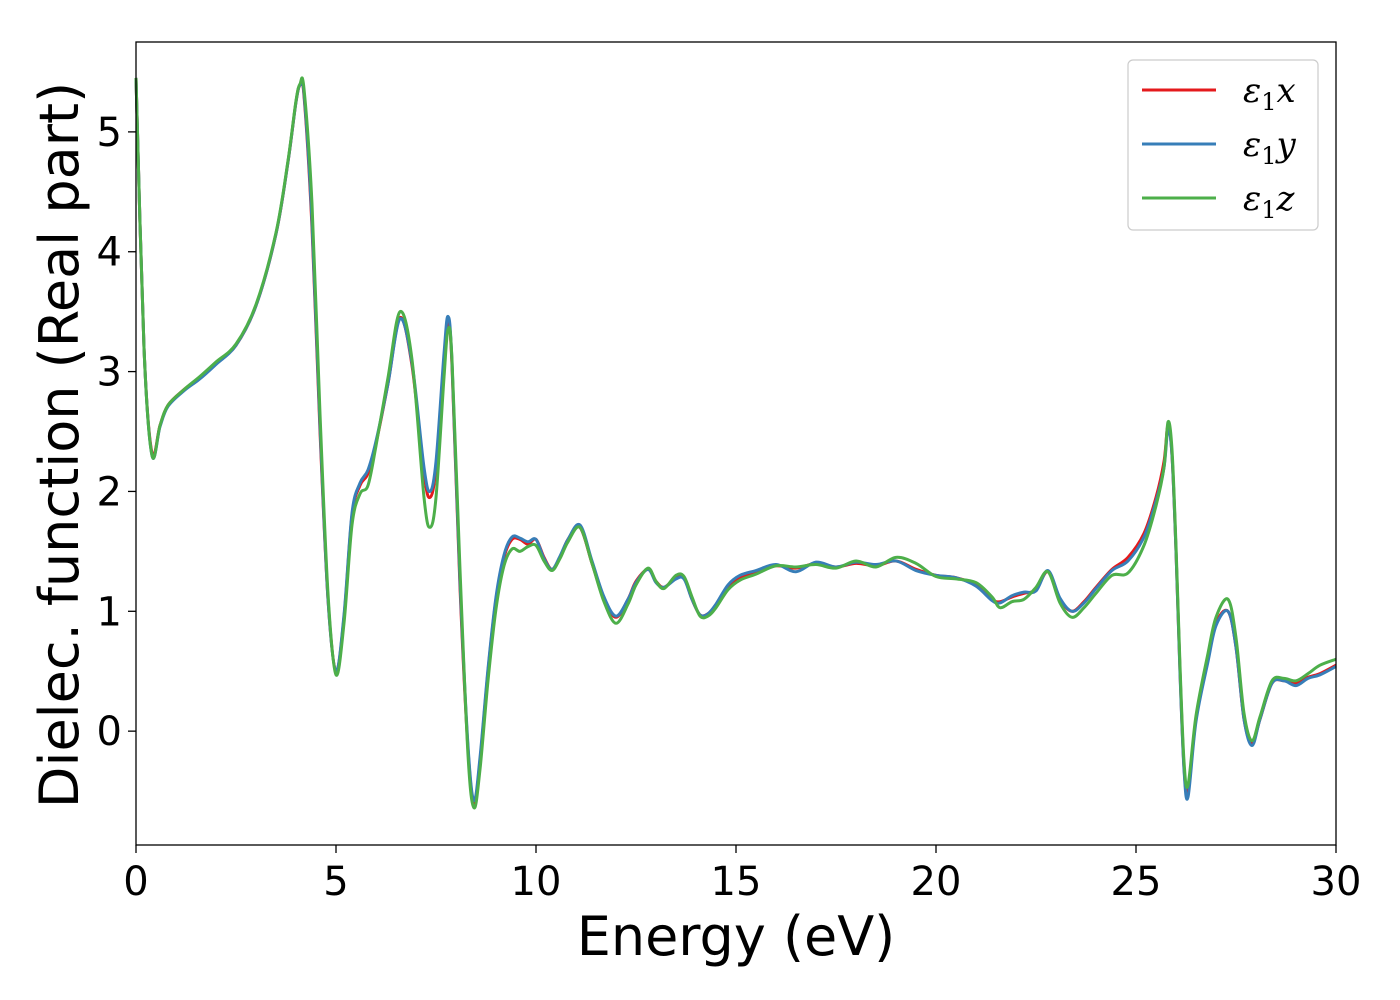 This screenshot has height=1000, width=1400. I want to click on legend-label-z: ε1z, so click(1269, 201).